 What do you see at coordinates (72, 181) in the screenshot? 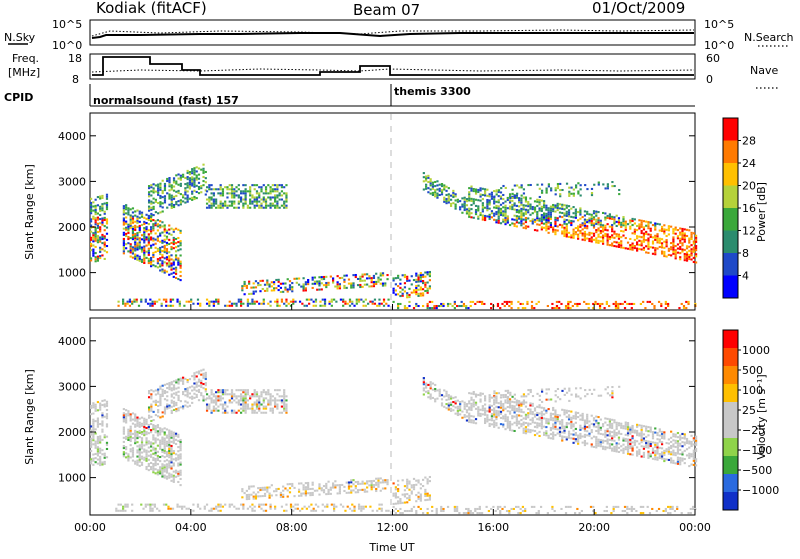
I see `y-tick-label: 3000` at bounding box center [72, 181].